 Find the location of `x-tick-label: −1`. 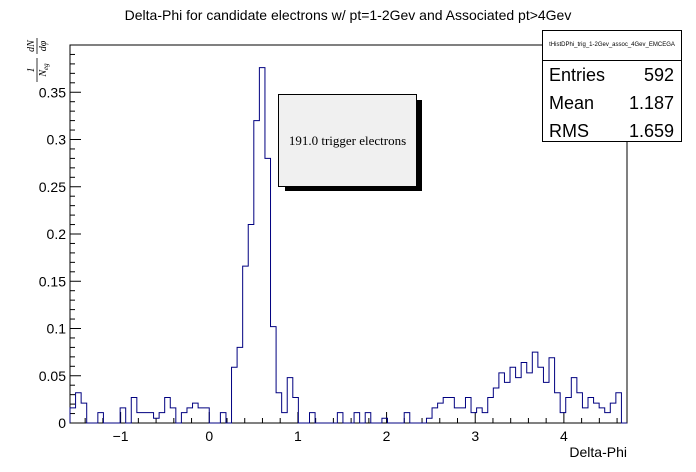

x-tick-label: −1 is located at coordinates (121, 436).